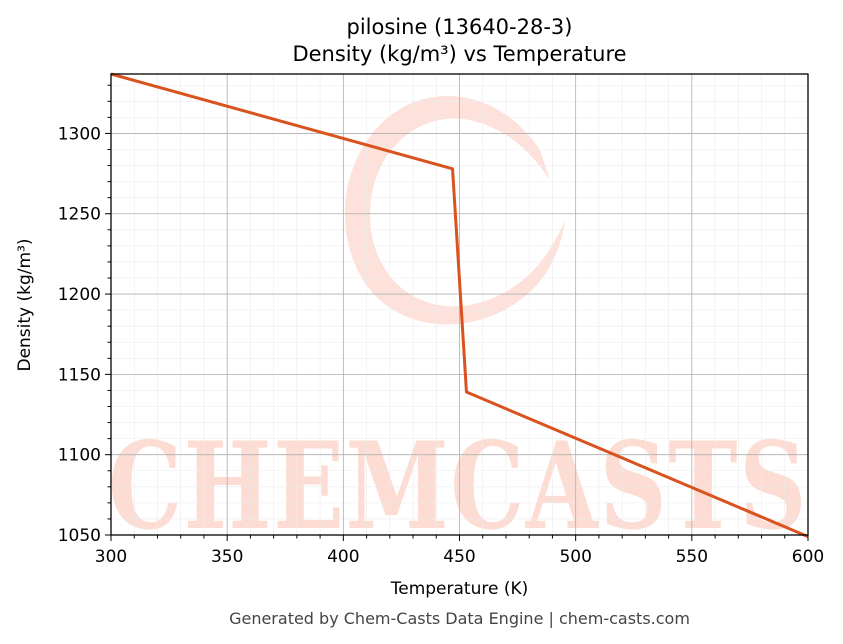 The image size is (843, 644). Describe the element at coordinates (459, 557) in the screenshot. I see `x-tick-label: 450` at that location.